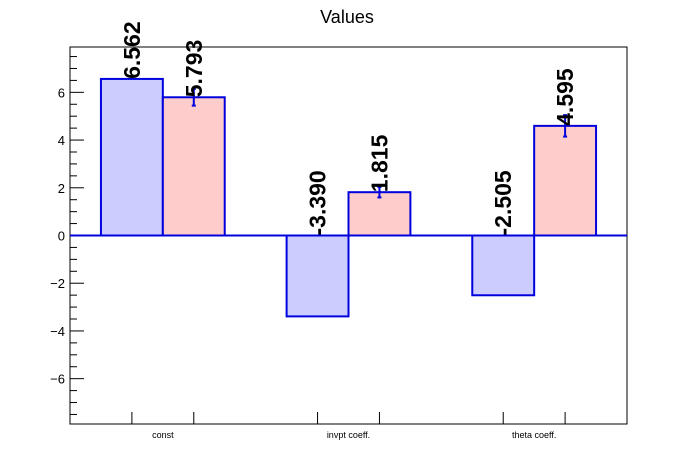 The width and height of the screenshot is (696, 472). What do you see at coordinates (347, 17) in the screenshot?
I see `chart-title: Values` at bounding box center [347, 17].